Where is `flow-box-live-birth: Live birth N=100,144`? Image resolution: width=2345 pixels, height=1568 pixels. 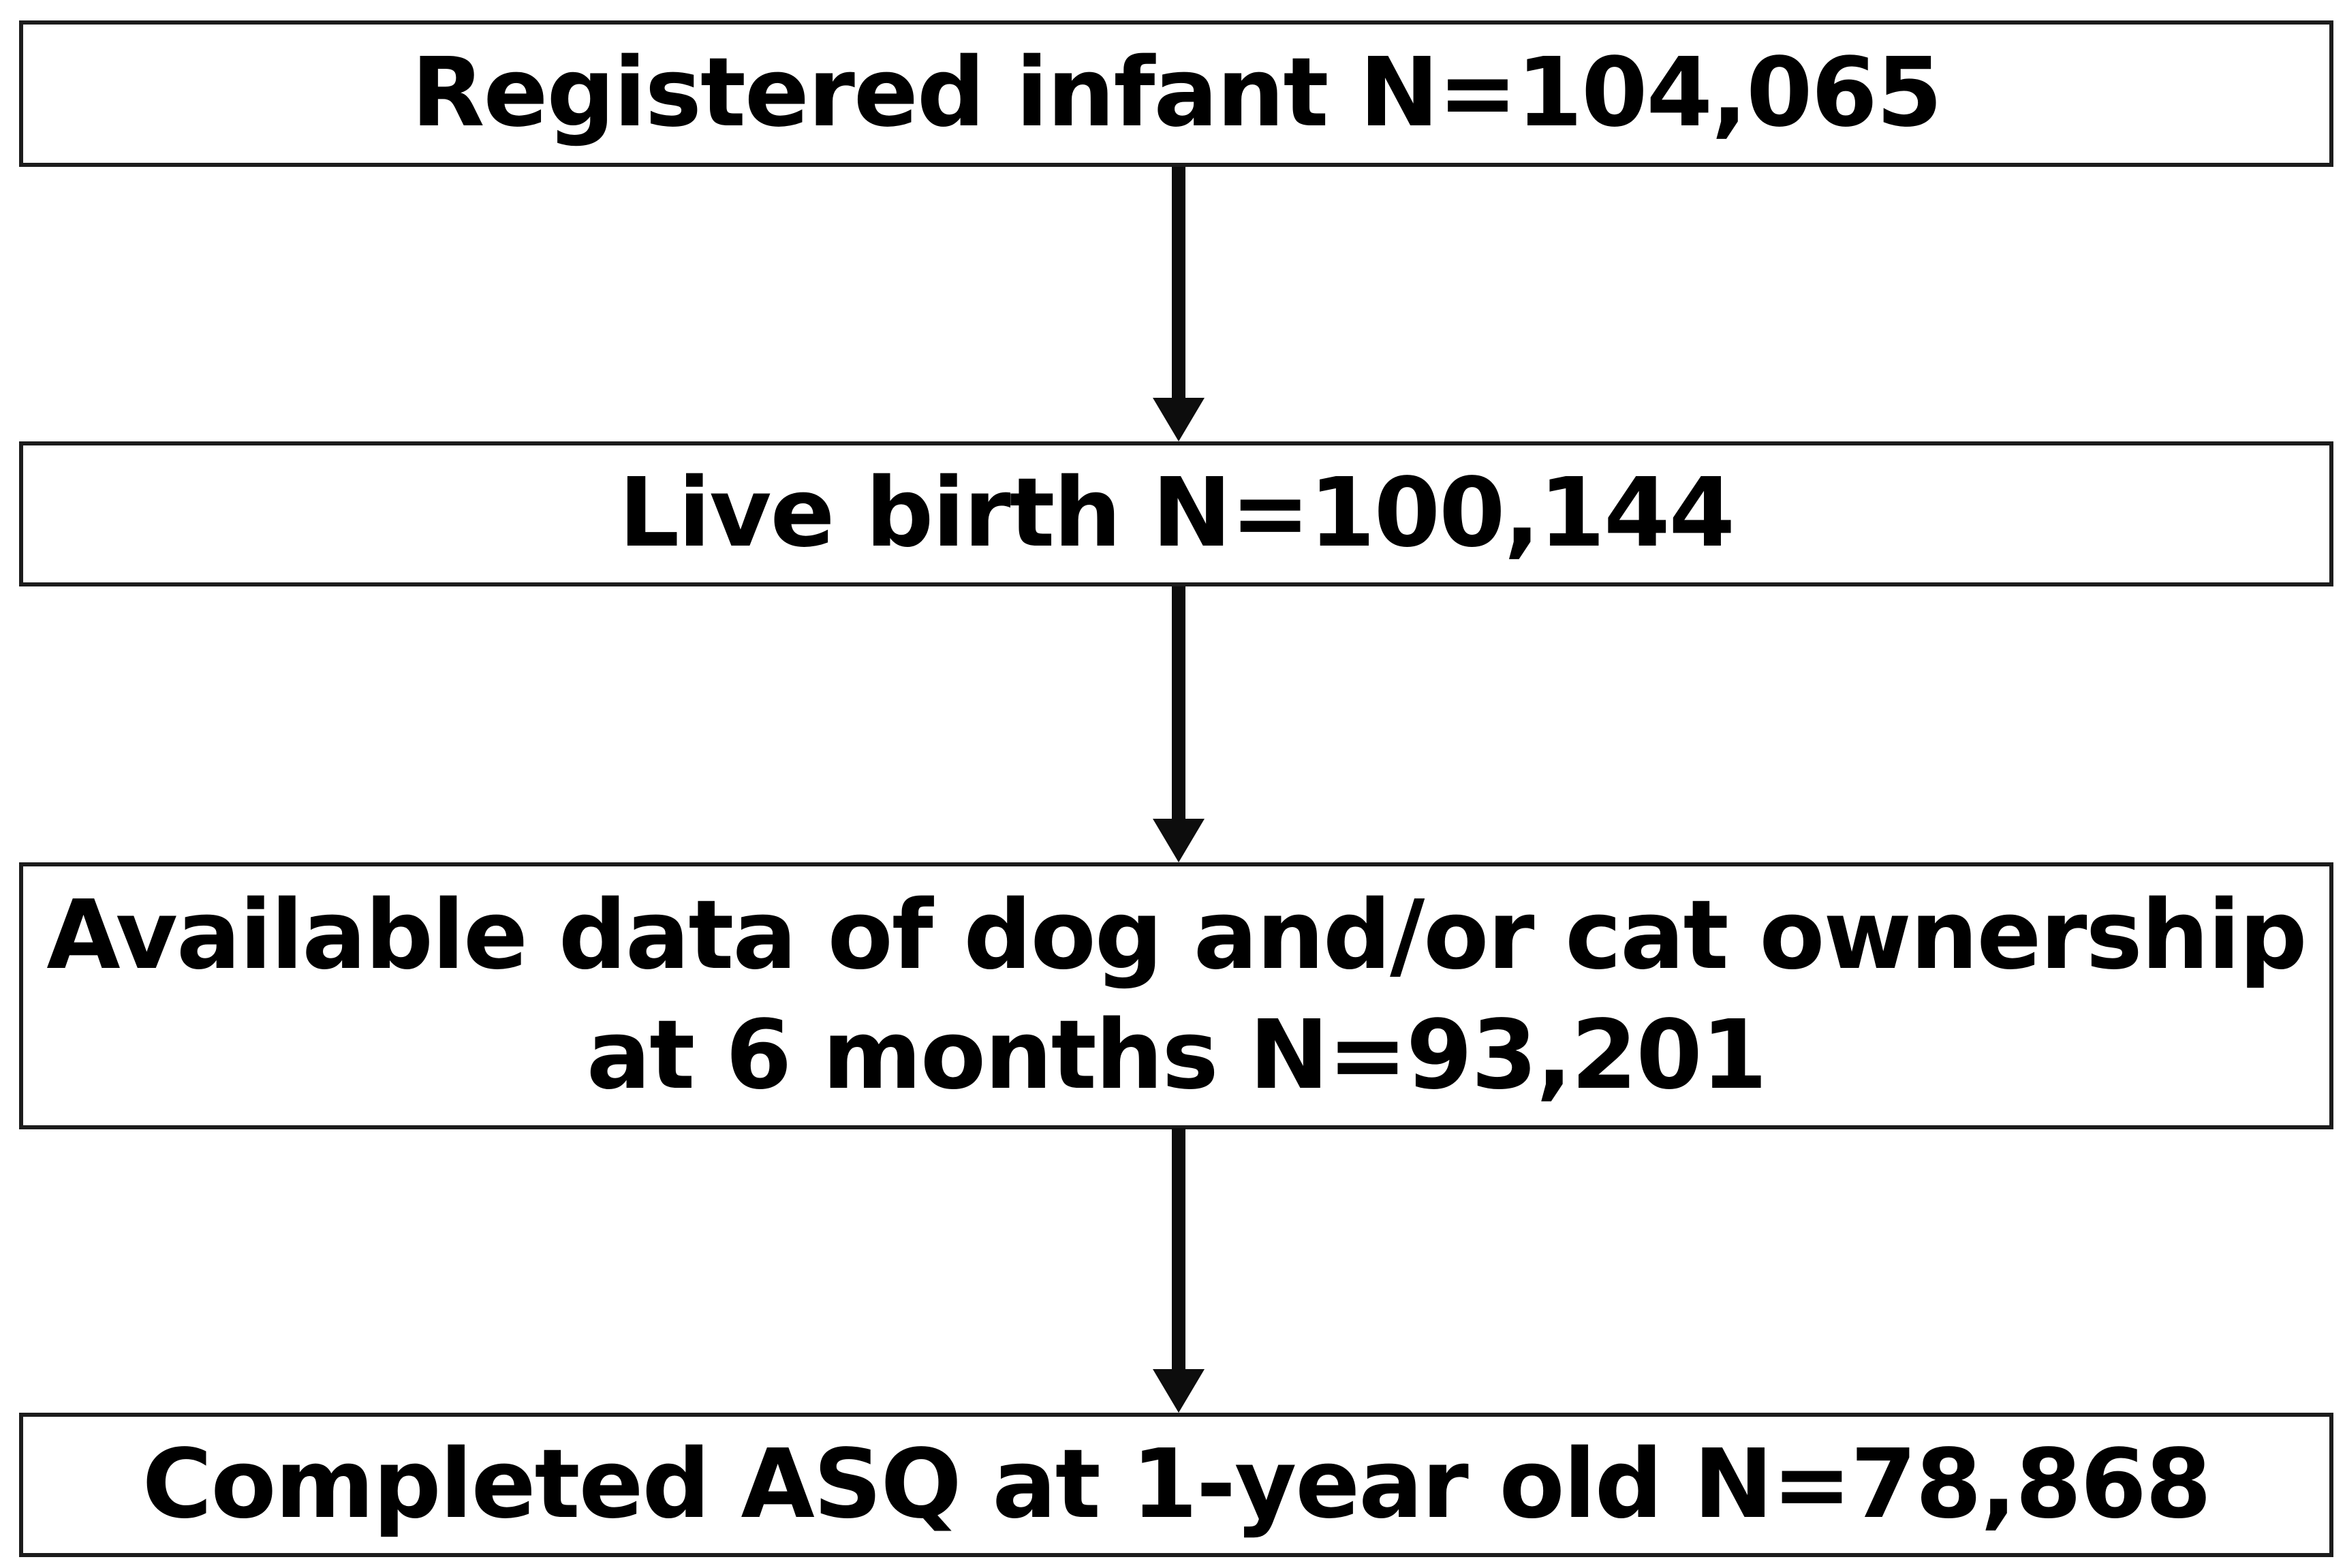
flow-box-live-birth: Live birth N=100,144 is located at coordinates (1176, 513).